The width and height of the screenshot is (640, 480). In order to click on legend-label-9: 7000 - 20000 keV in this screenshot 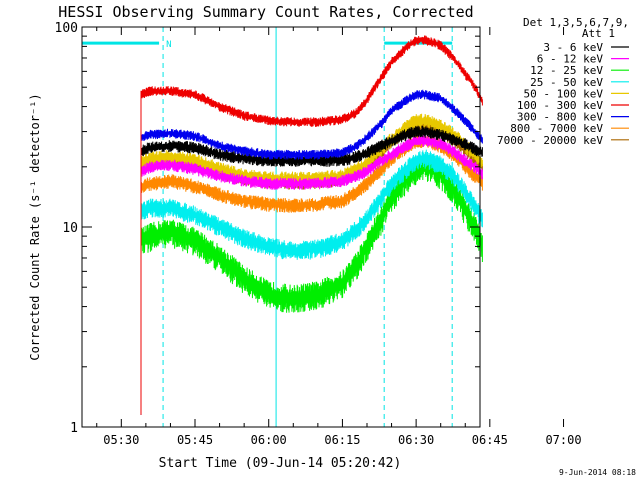, I will do `click(550, 140)`.